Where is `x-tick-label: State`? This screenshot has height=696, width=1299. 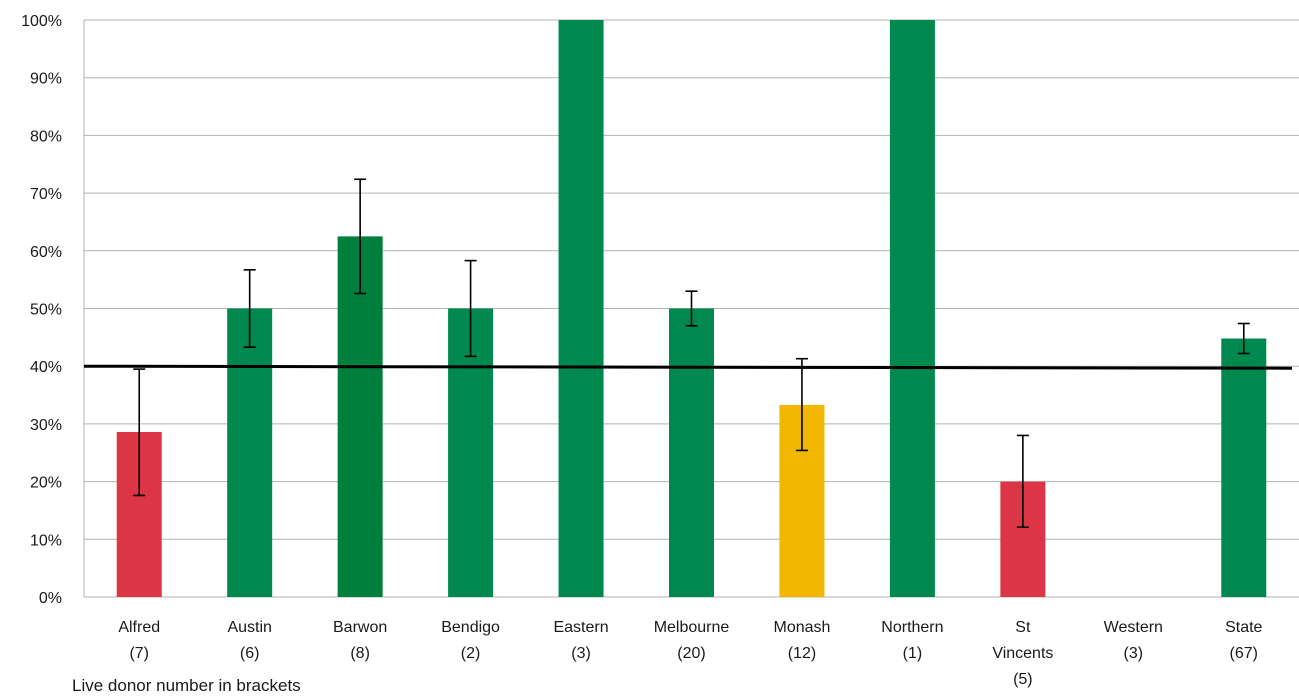
x-tick-label: State is located at coordinates (1243, 627).